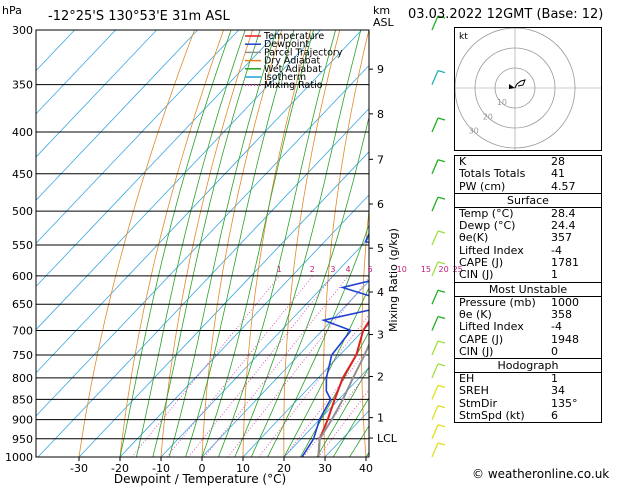  What do you see at coordinates (303, 52) in the screenshot?
I see `legend-label: Parcel Trajectory` at bounding box center [303, 52].